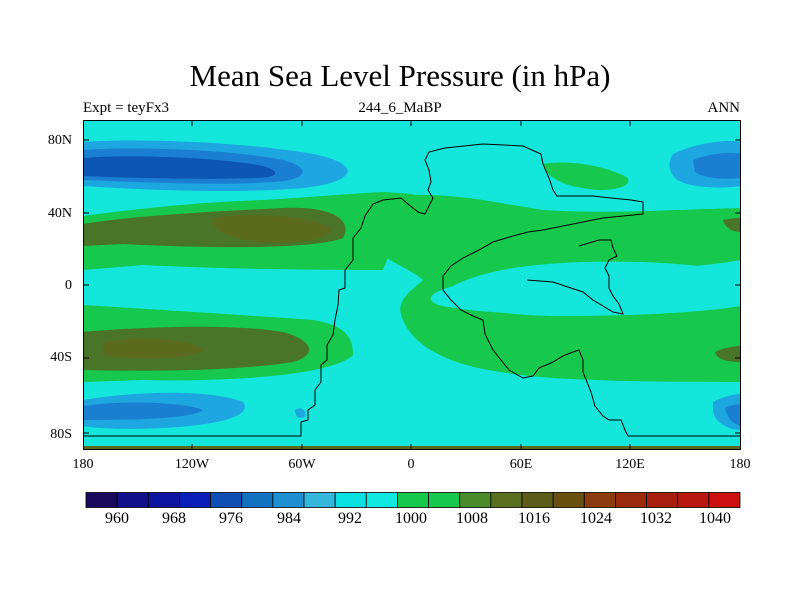 The image size is (800, 600). I want to click on high-core-south, so click(153, 348).